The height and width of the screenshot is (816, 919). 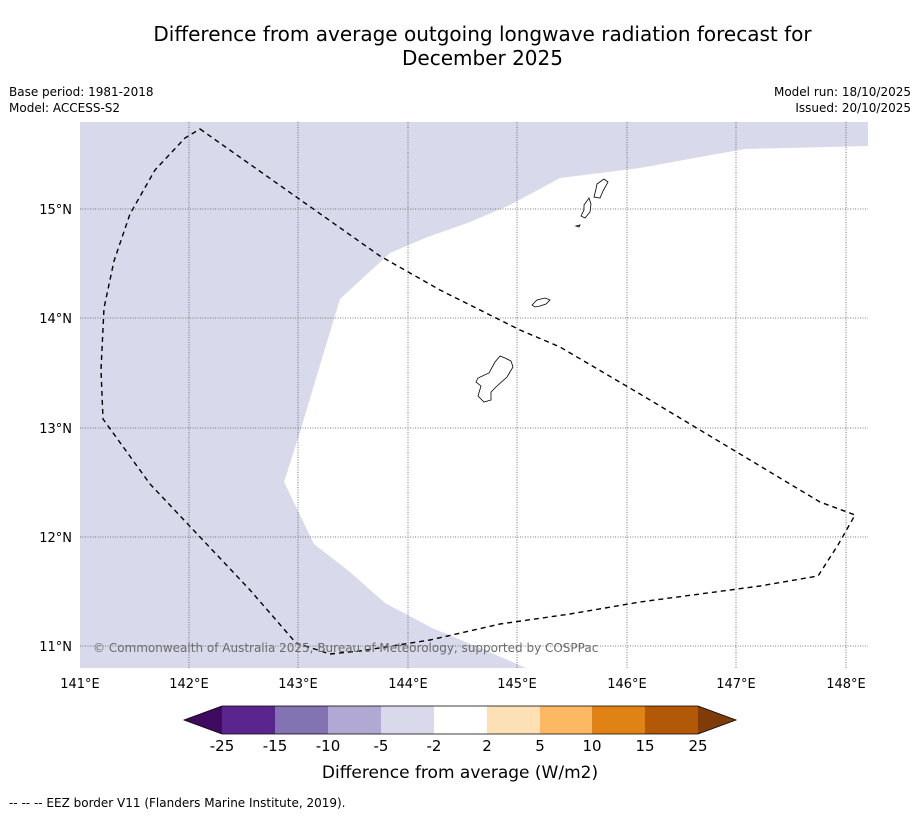 What do you see at coordinates (540, 746) in the screenshot?
I see `colorbar-tick-label: 5` at bounding box center [540, 746].